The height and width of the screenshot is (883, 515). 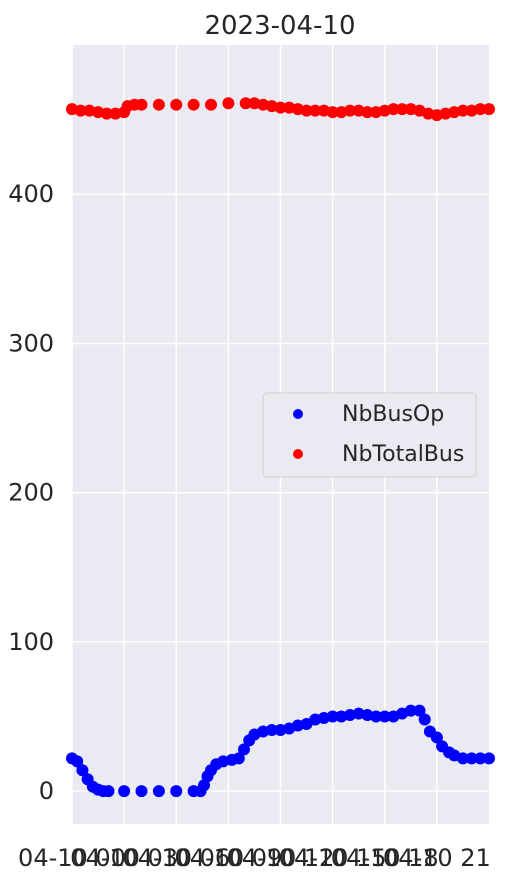 What do you see at coordinates (393, 414) in the screenshot?
I see `legend-label-nbbusop: NbBusOp` at bounding box center [393, 414].